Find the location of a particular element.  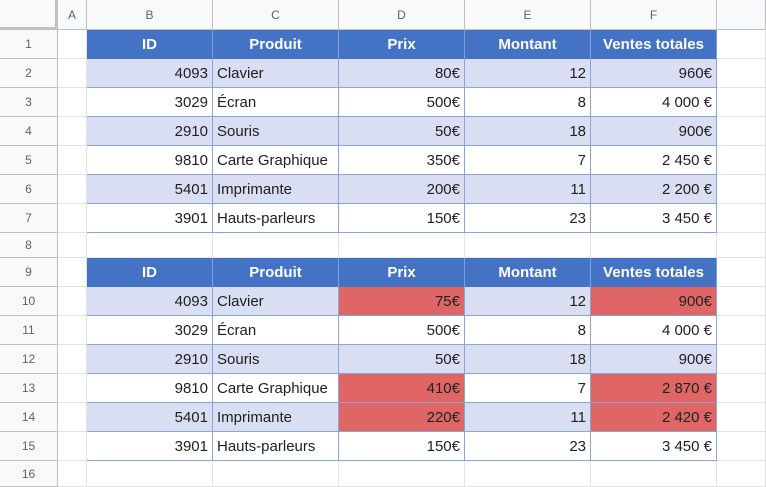

select-all-corner is located at coordinates (29, 15).